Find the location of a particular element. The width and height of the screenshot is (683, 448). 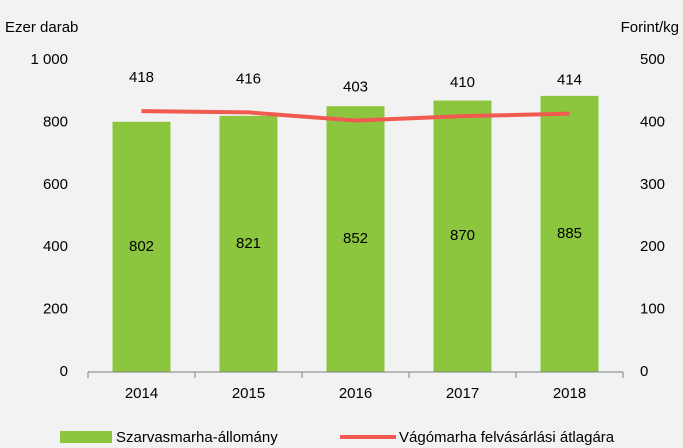

x-tick-label: 2015 is located at coordinates (248, 393).